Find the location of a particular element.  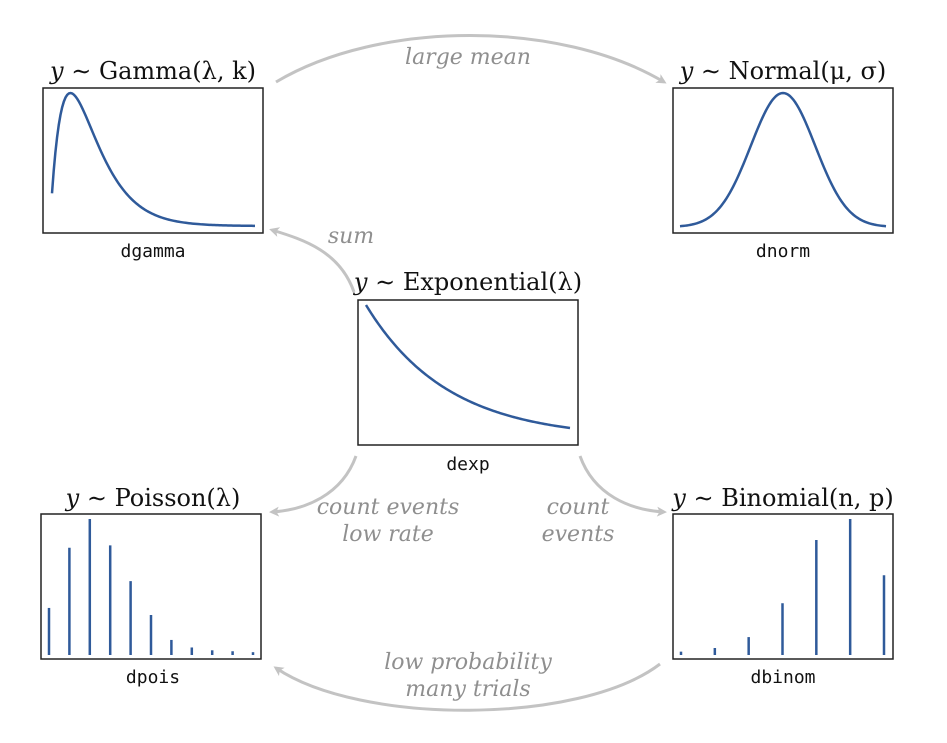

arrow-gamma-to-normal is located at coordinates (471, 59).